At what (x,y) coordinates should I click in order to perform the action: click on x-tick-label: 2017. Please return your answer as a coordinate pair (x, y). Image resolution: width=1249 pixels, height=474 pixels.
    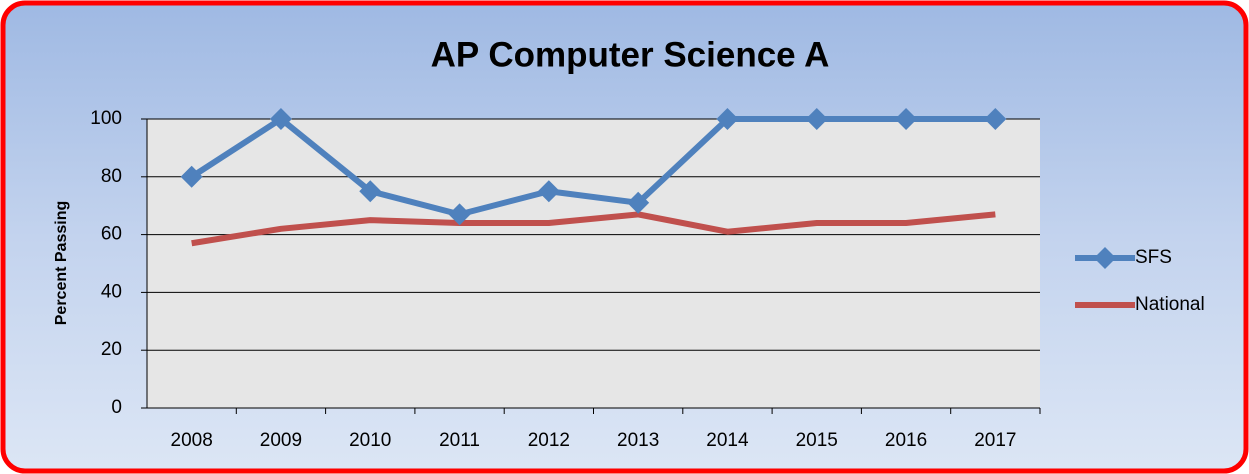
    Looking at the image, I should click on (995, 440).